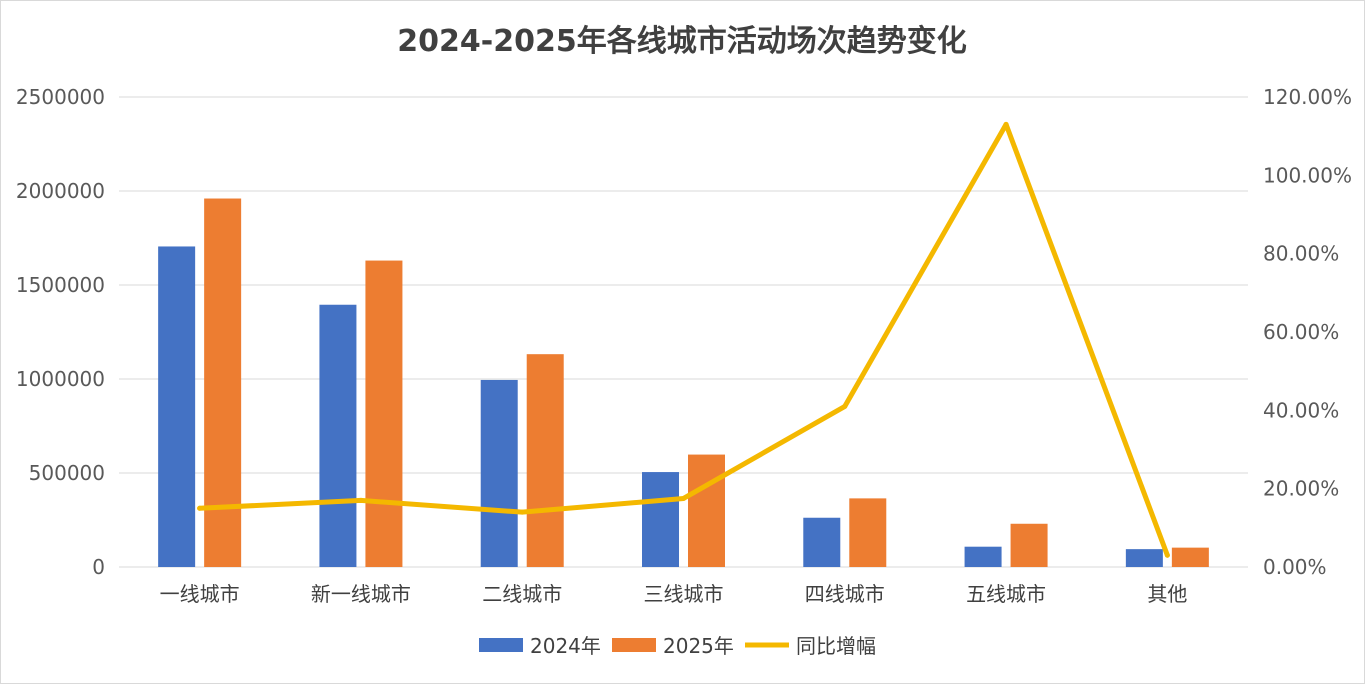 This screenshot has width=1365, height=684. Describe the element at coordinates (681, 41) in the screenshot. I see `chart-title: 2024-2025年各线城市活动场次趋势变化` at that location.